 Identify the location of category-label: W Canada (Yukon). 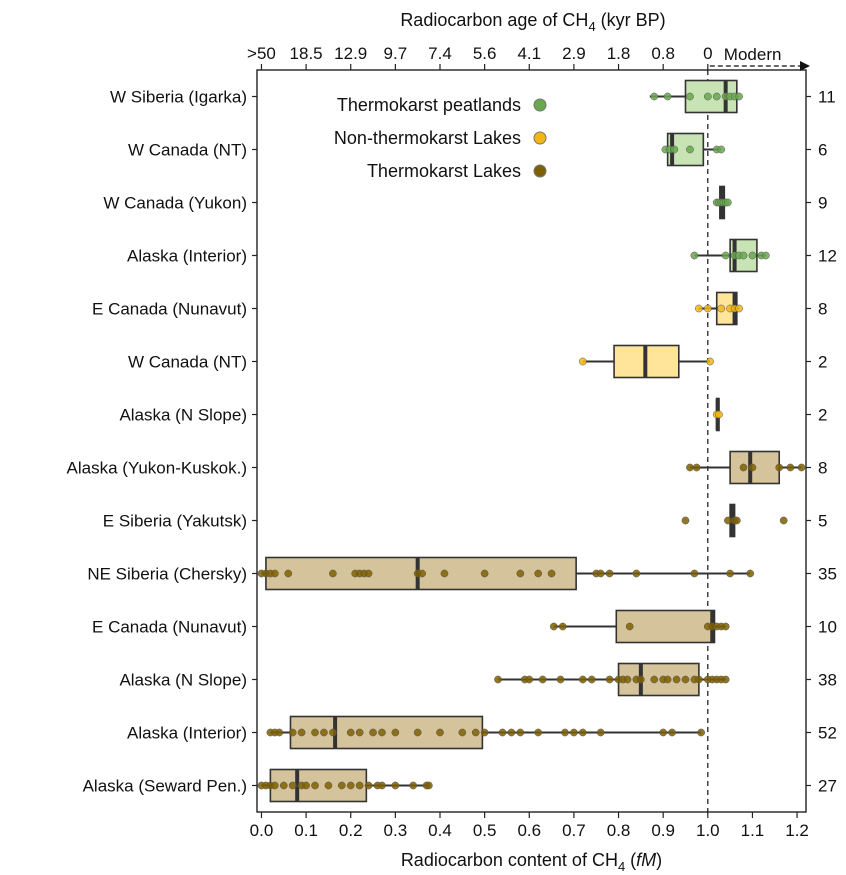
(175, 203).